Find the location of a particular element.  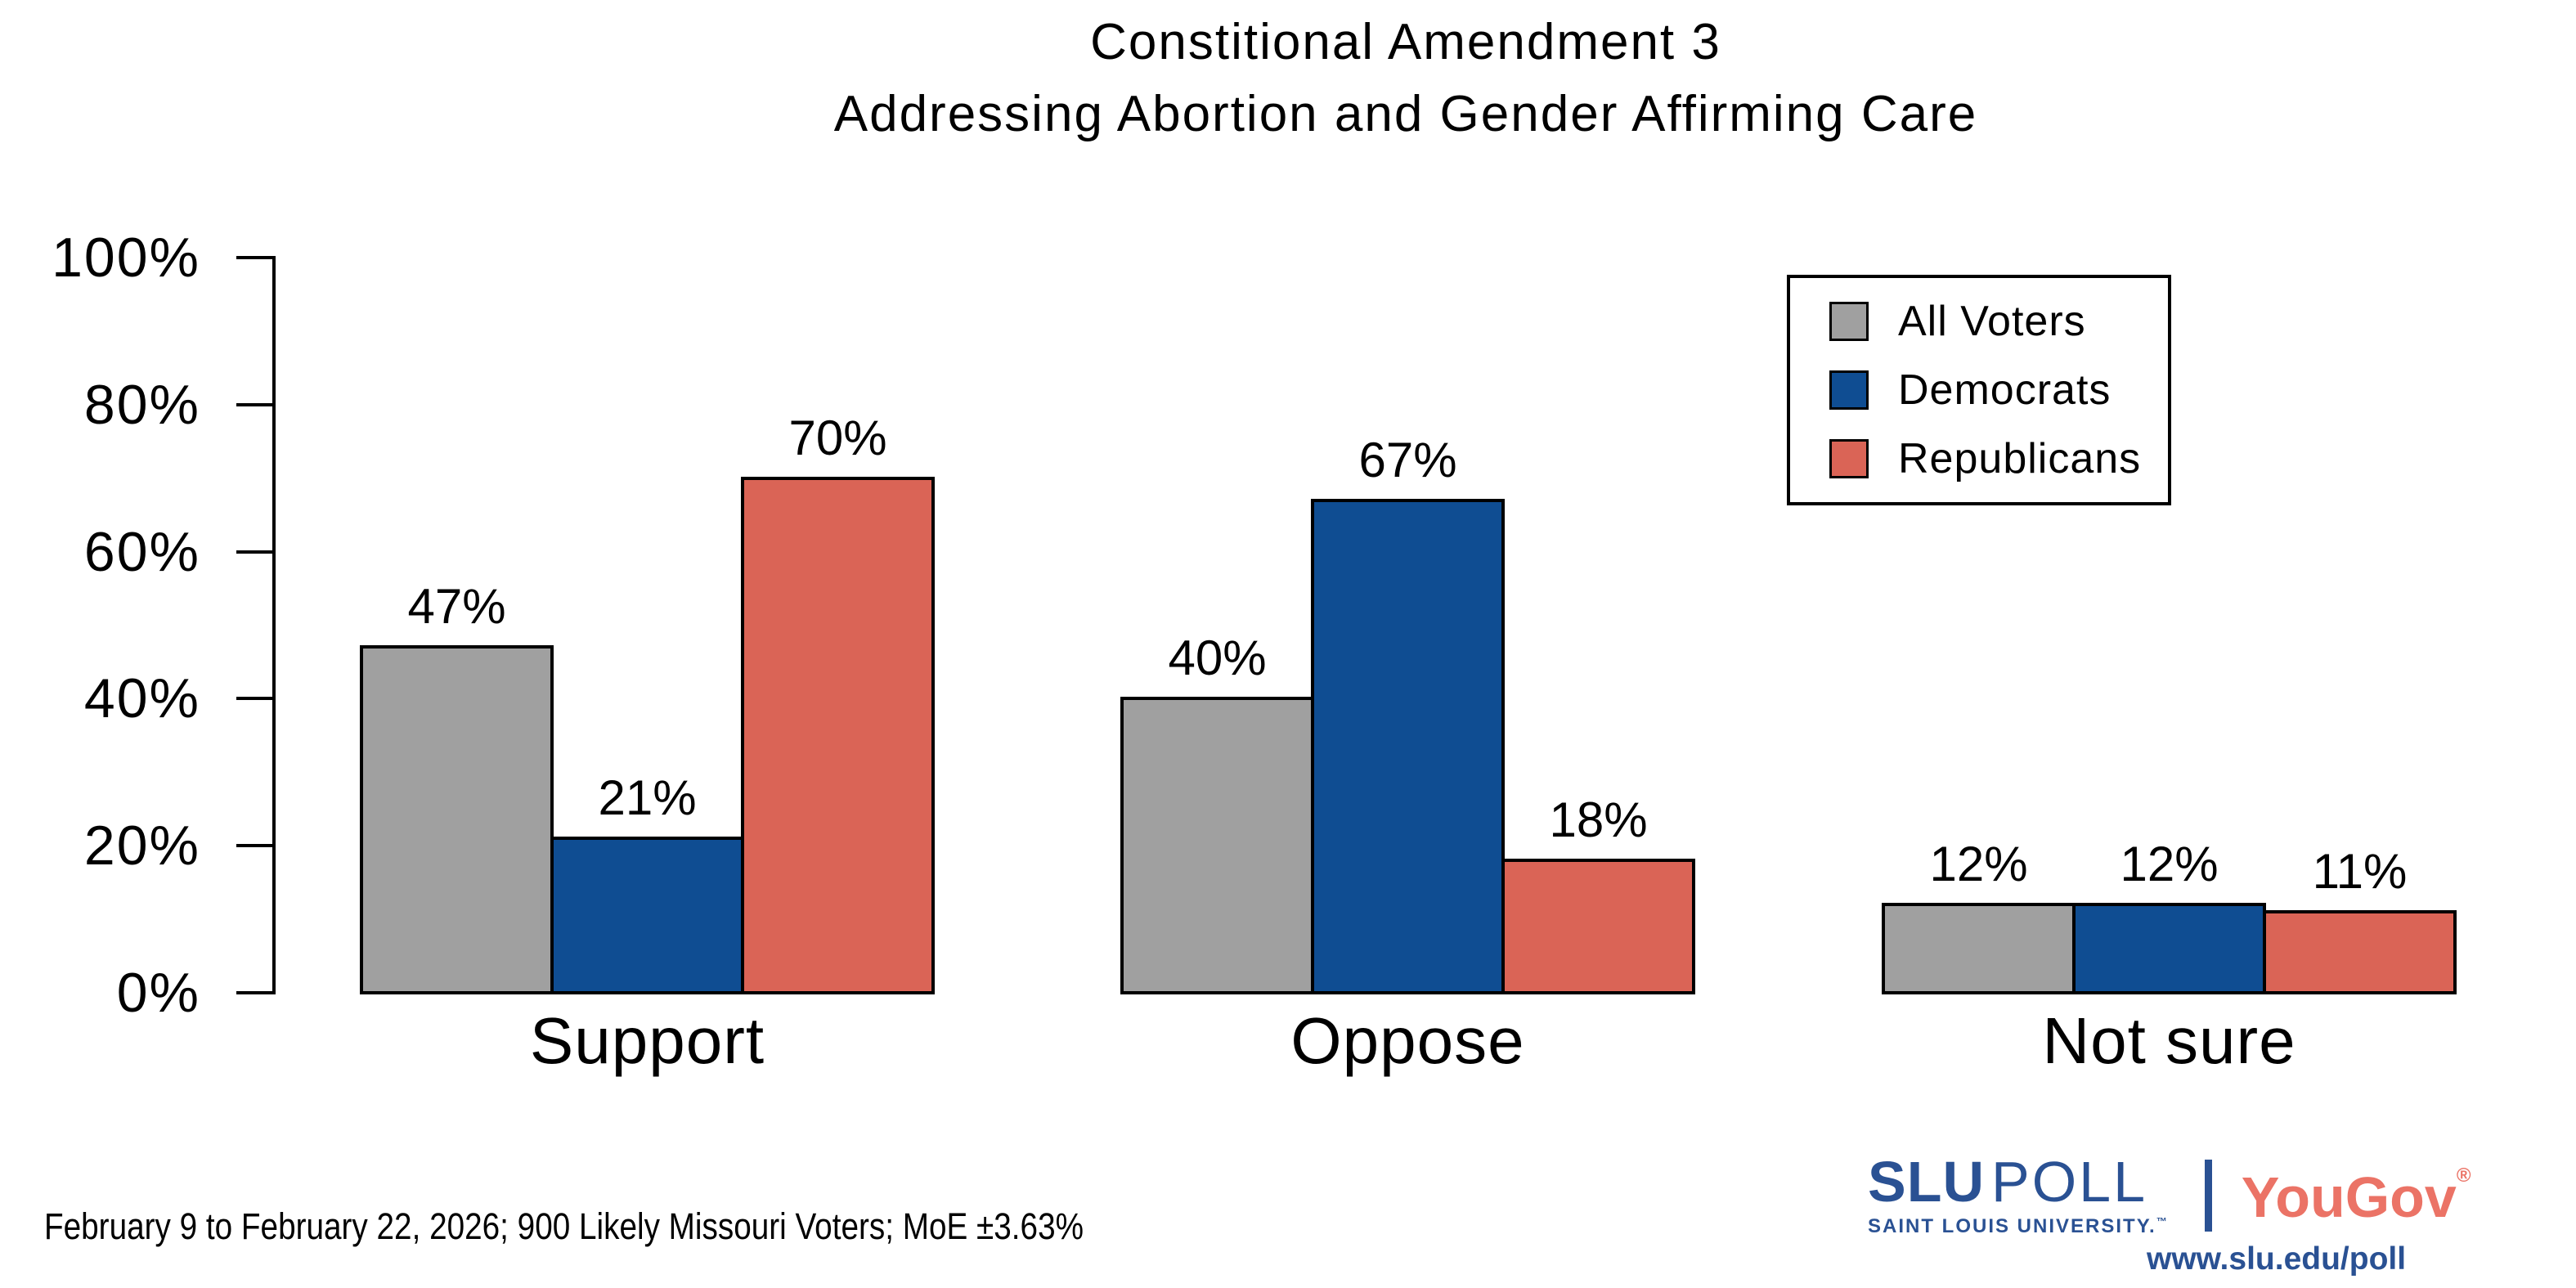

legend-item-all-voters: All Voters is located at coordinates (1998, 321).